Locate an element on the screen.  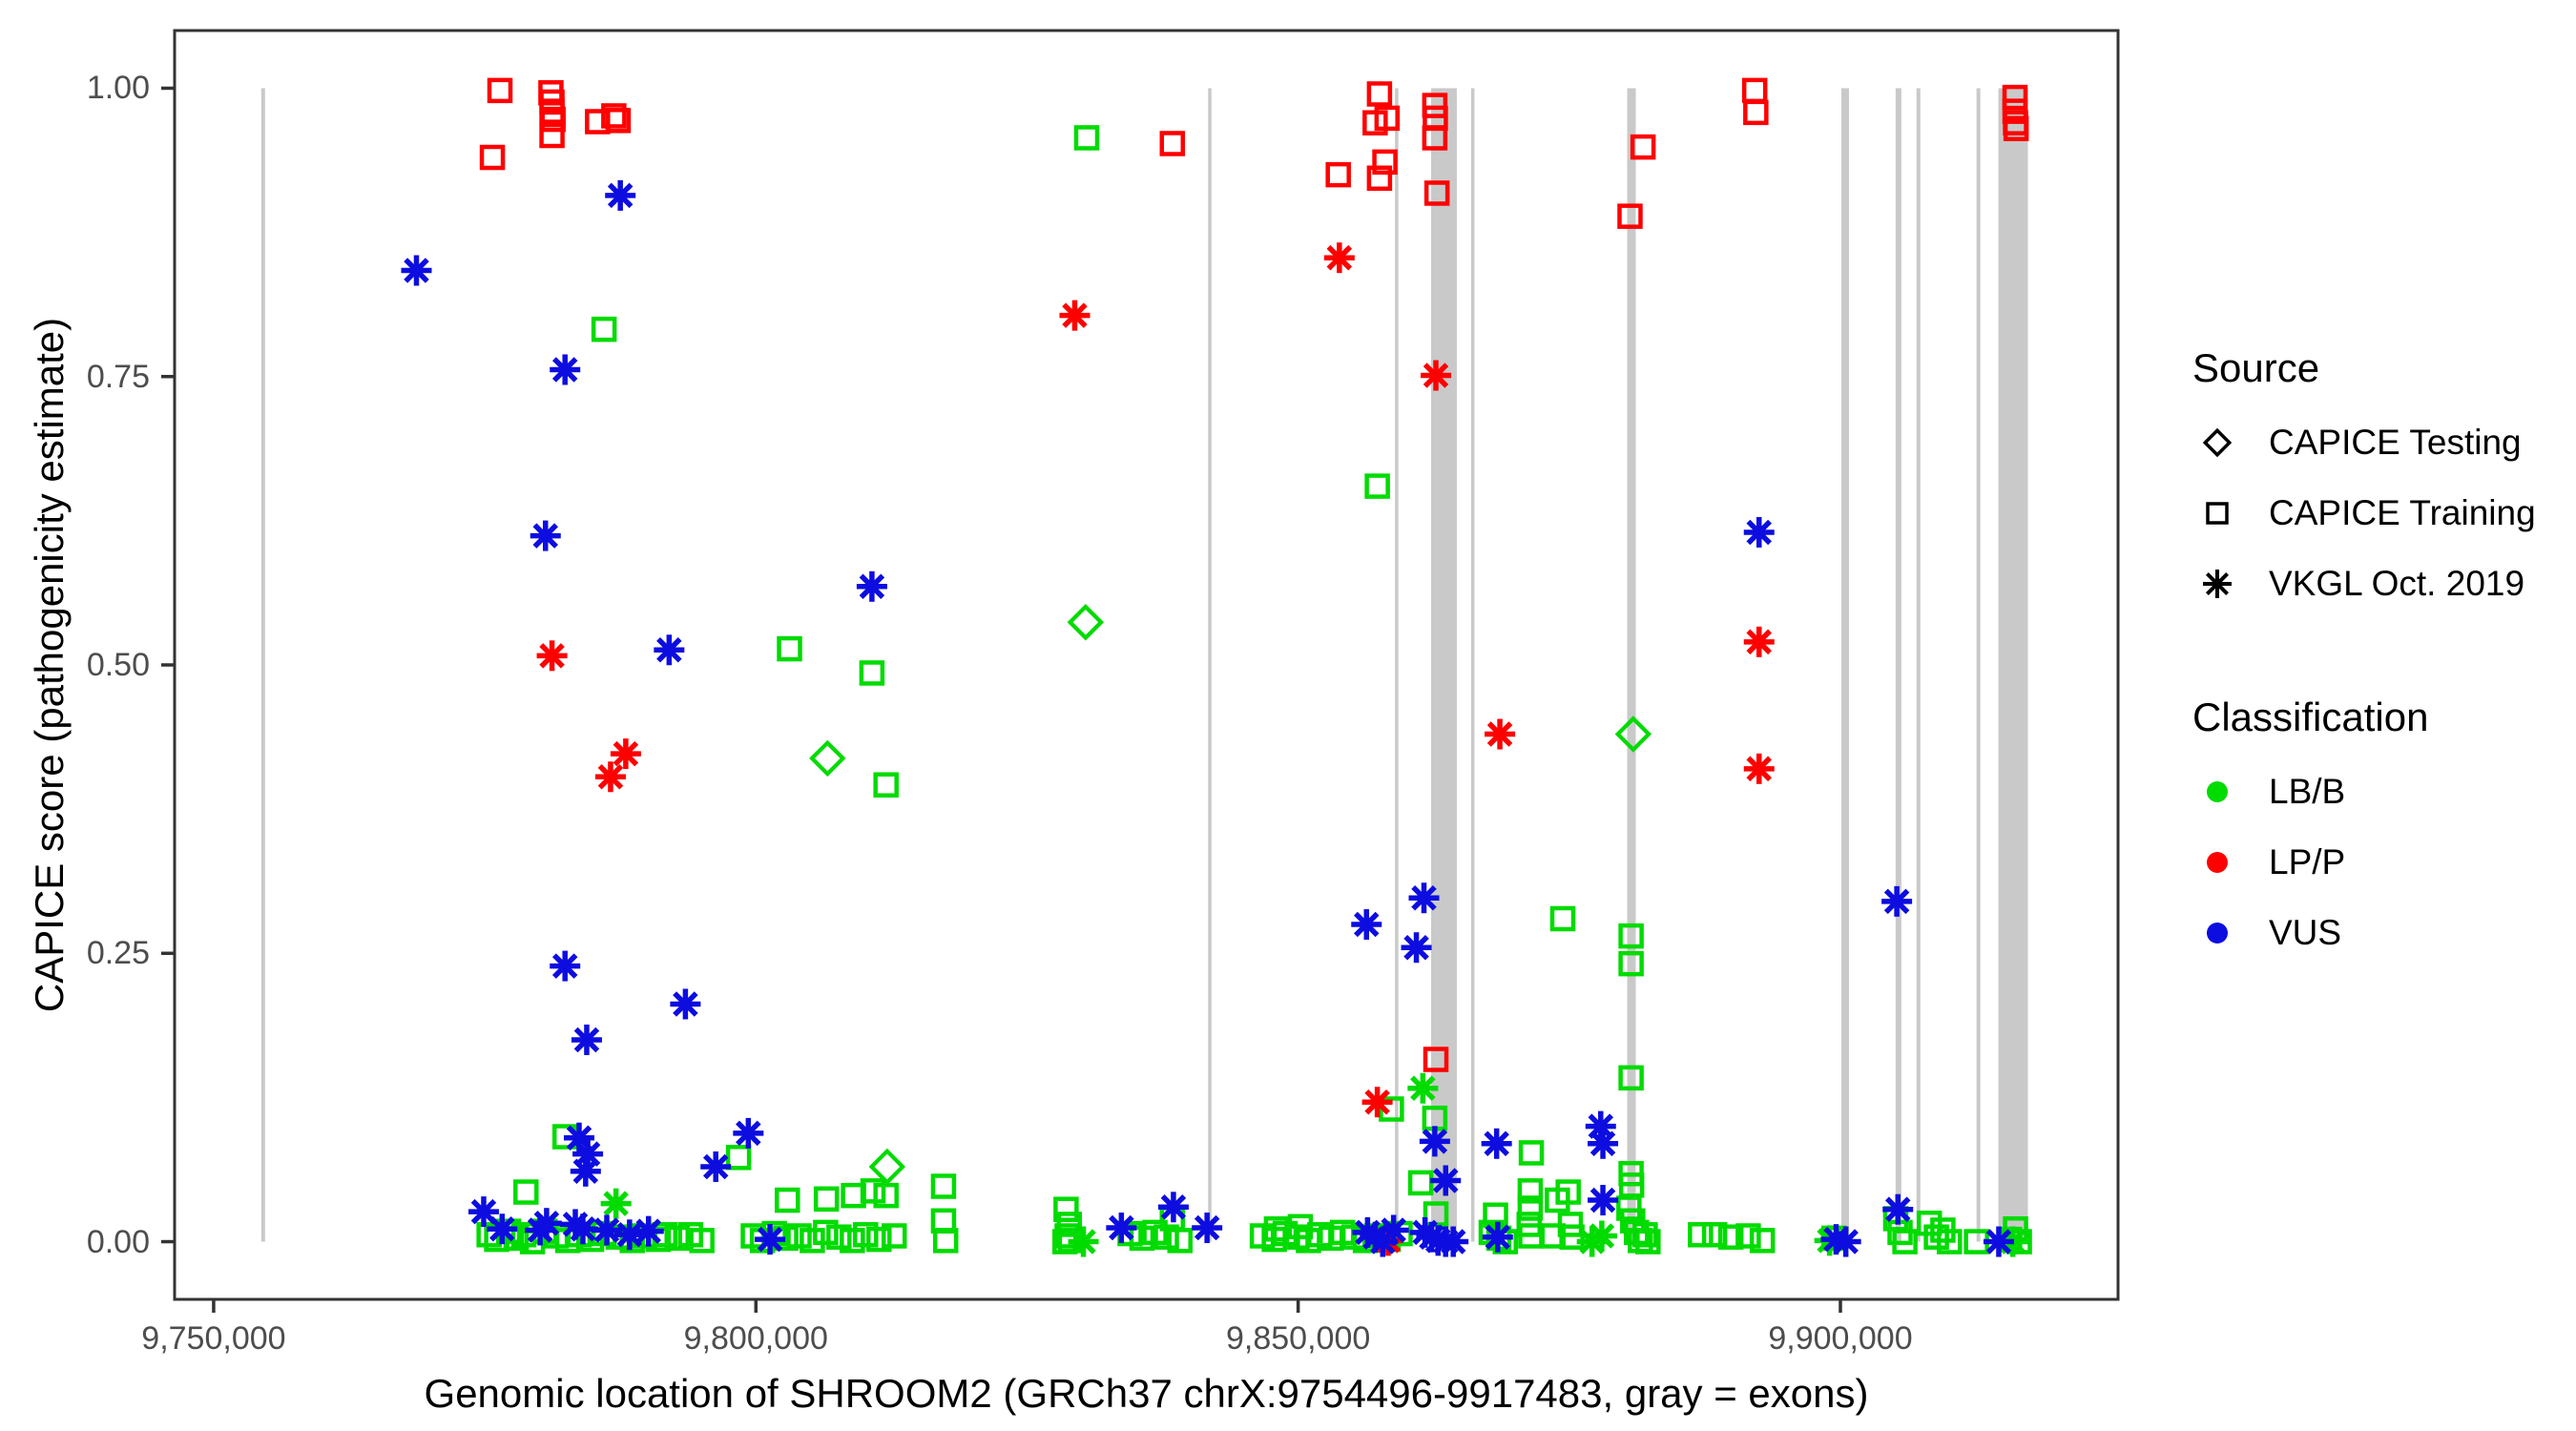
legend-item-lbb: LB/B is located at coordinates (2383, 792).